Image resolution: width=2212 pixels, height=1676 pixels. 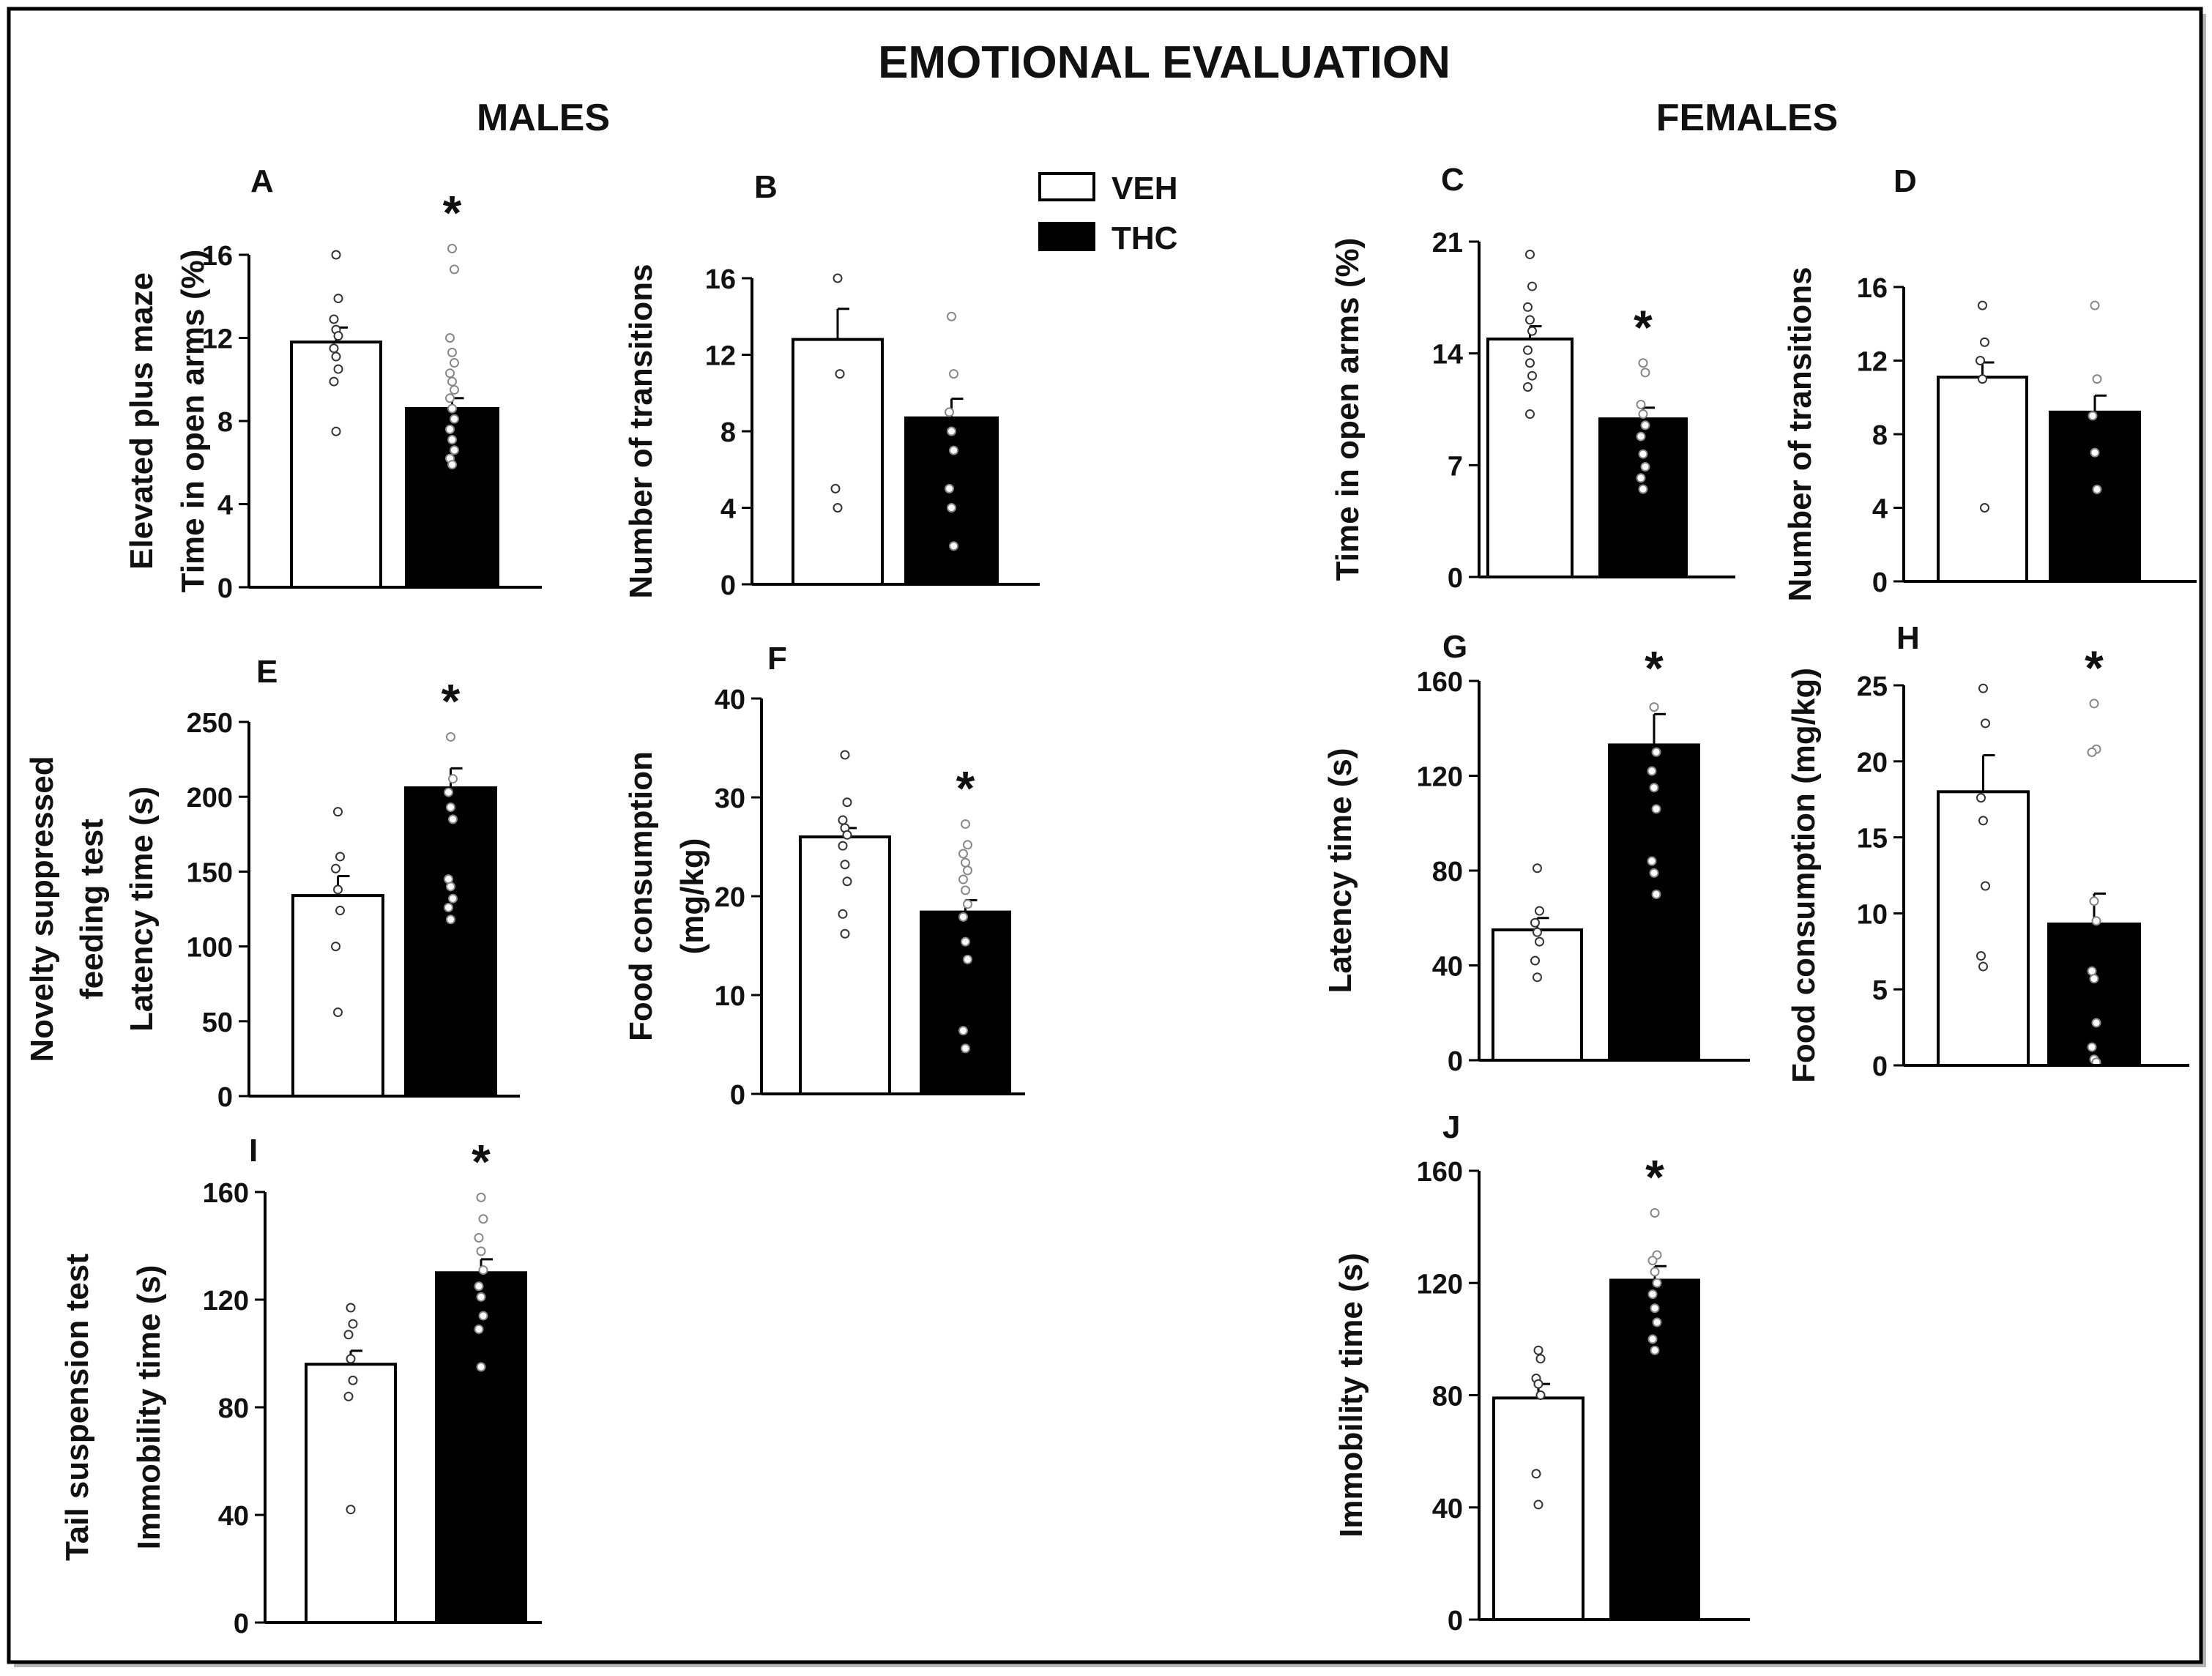 What do you see at coordinates (351, 1493) in the screenshot?
I see `panel-i-bar-veh` at bounding box center [351, 1493].